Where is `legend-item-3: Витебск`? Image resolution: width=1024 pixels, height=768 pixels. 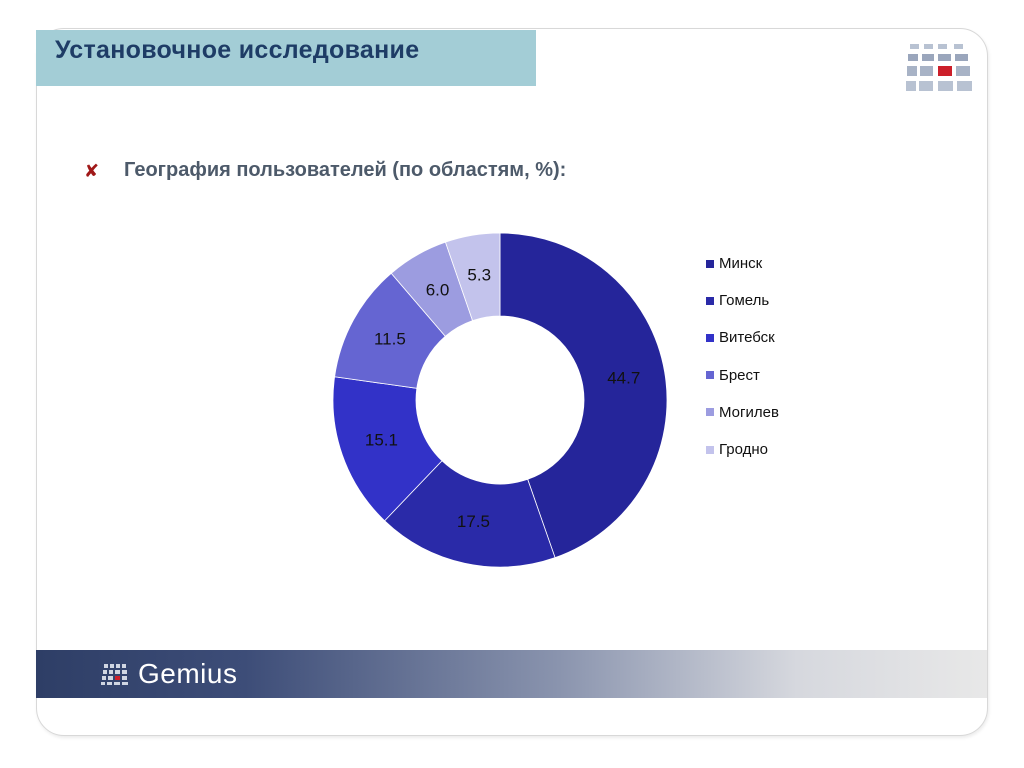
legend-item-3: Витебск is located at coordinates (742, 337).